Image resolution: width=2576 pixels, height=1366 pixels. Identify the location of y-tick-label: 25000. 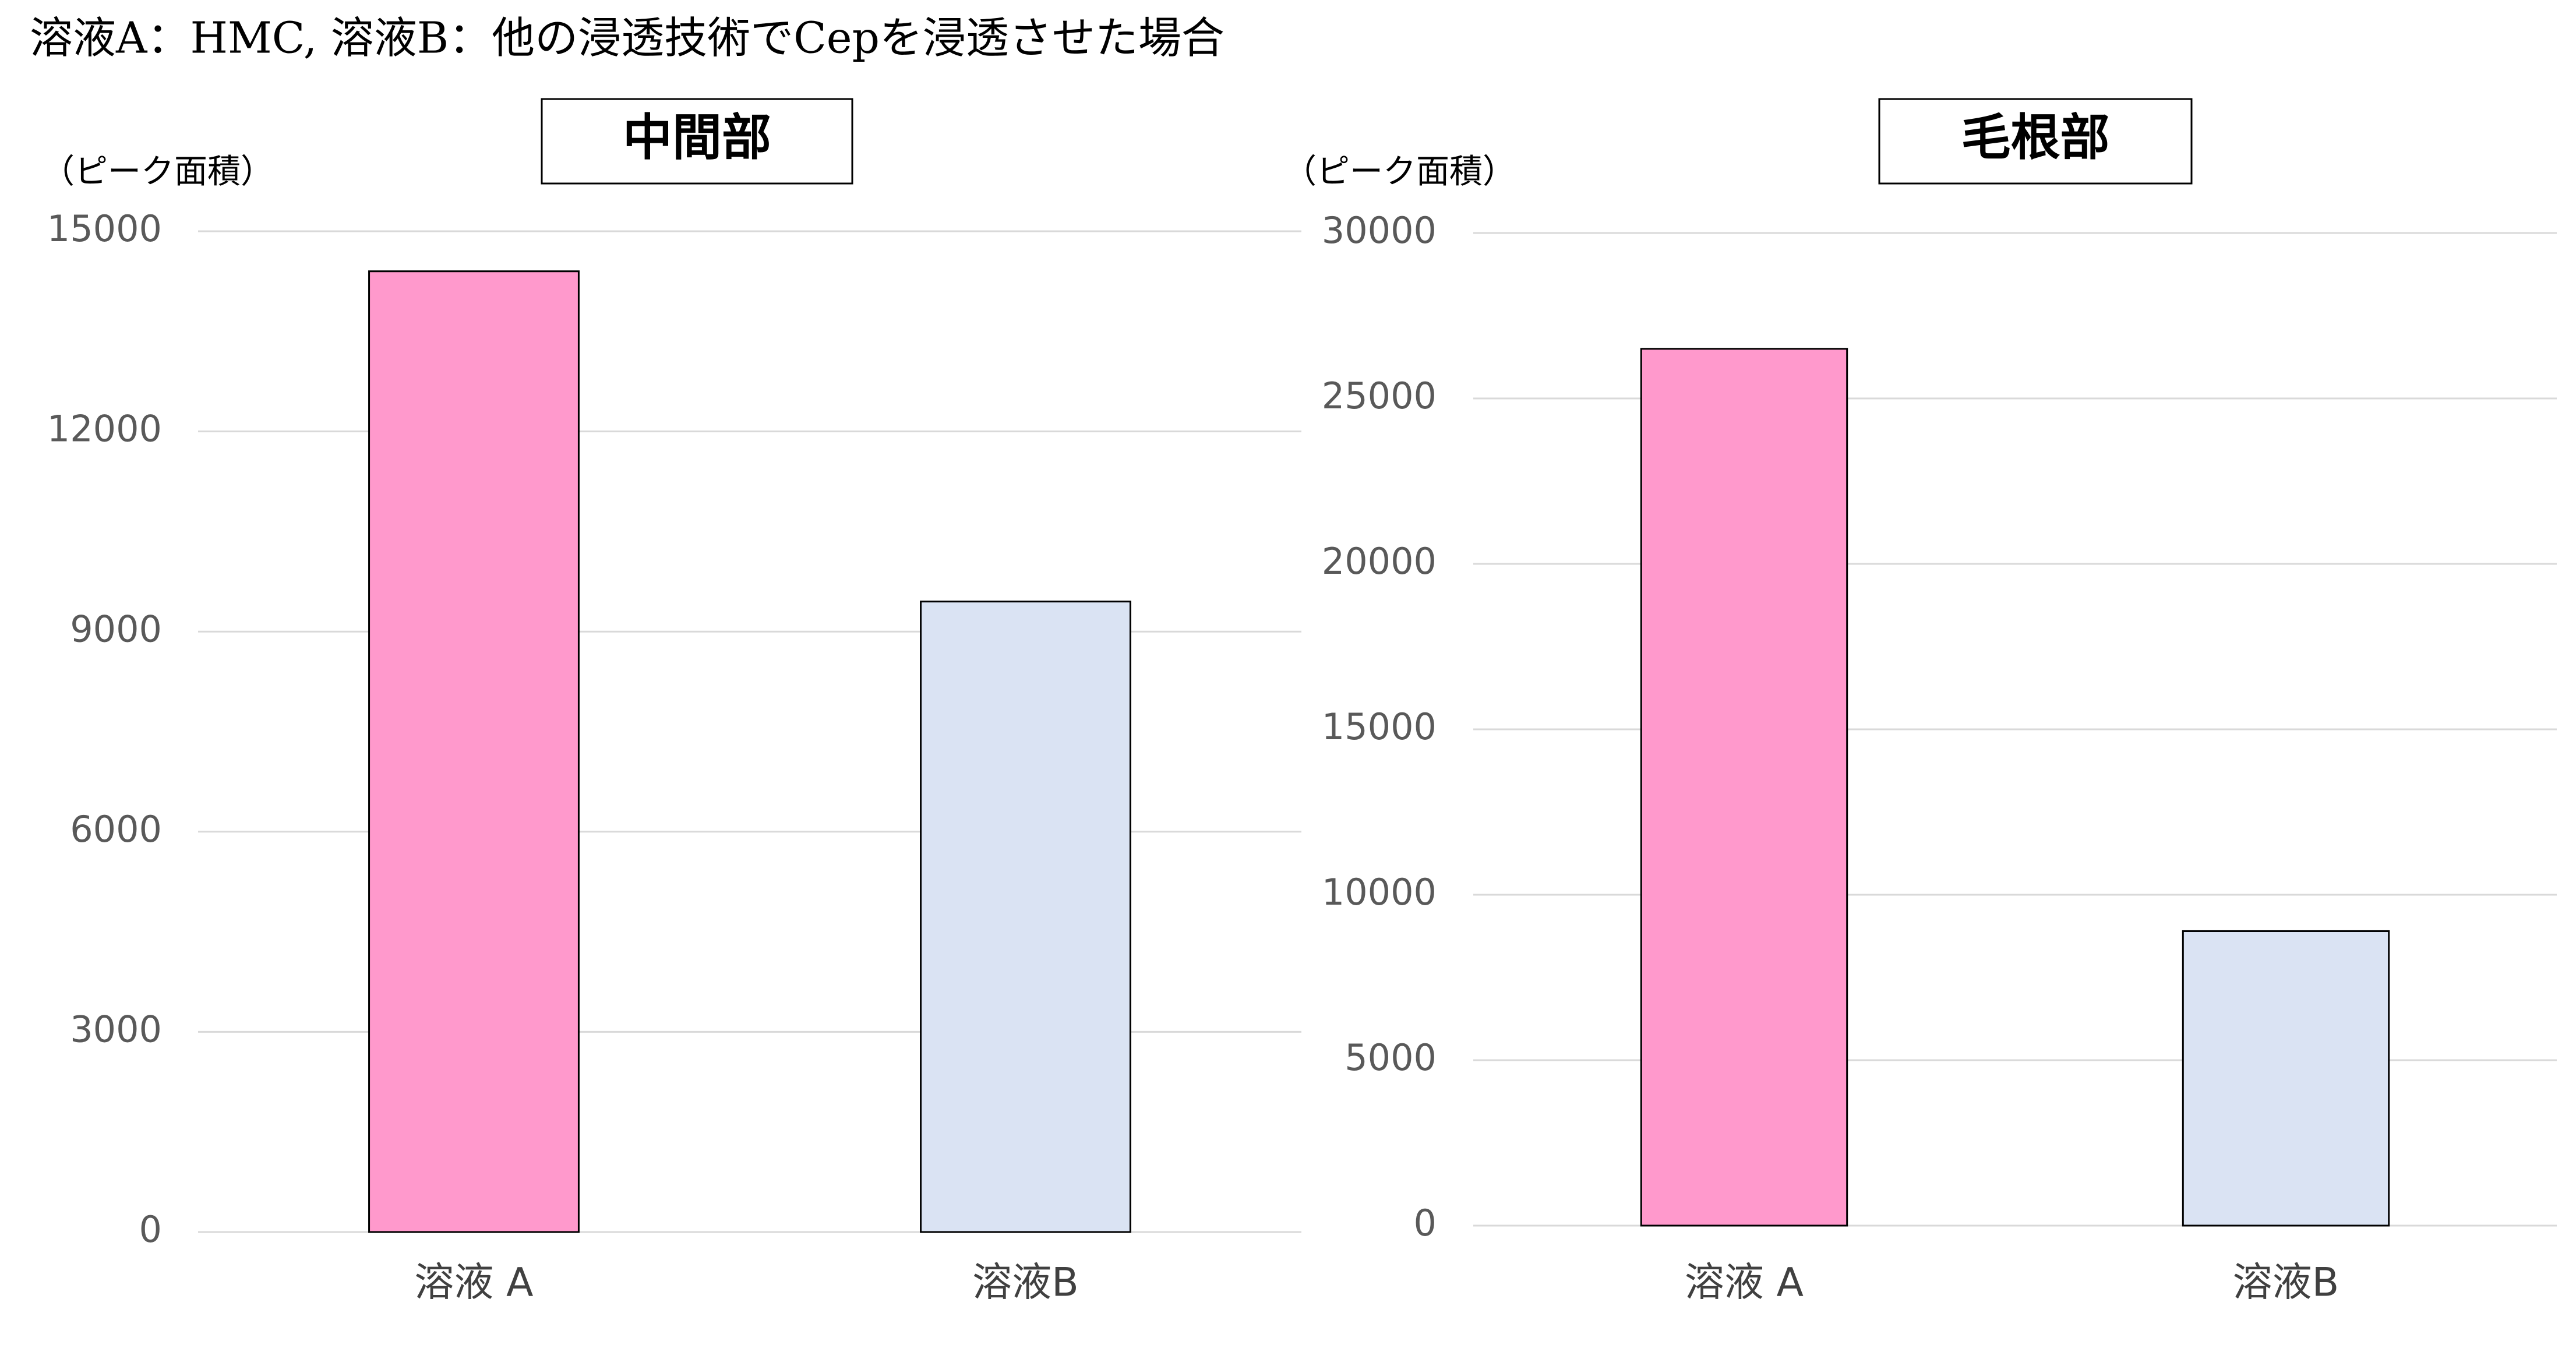
(1379, 396).